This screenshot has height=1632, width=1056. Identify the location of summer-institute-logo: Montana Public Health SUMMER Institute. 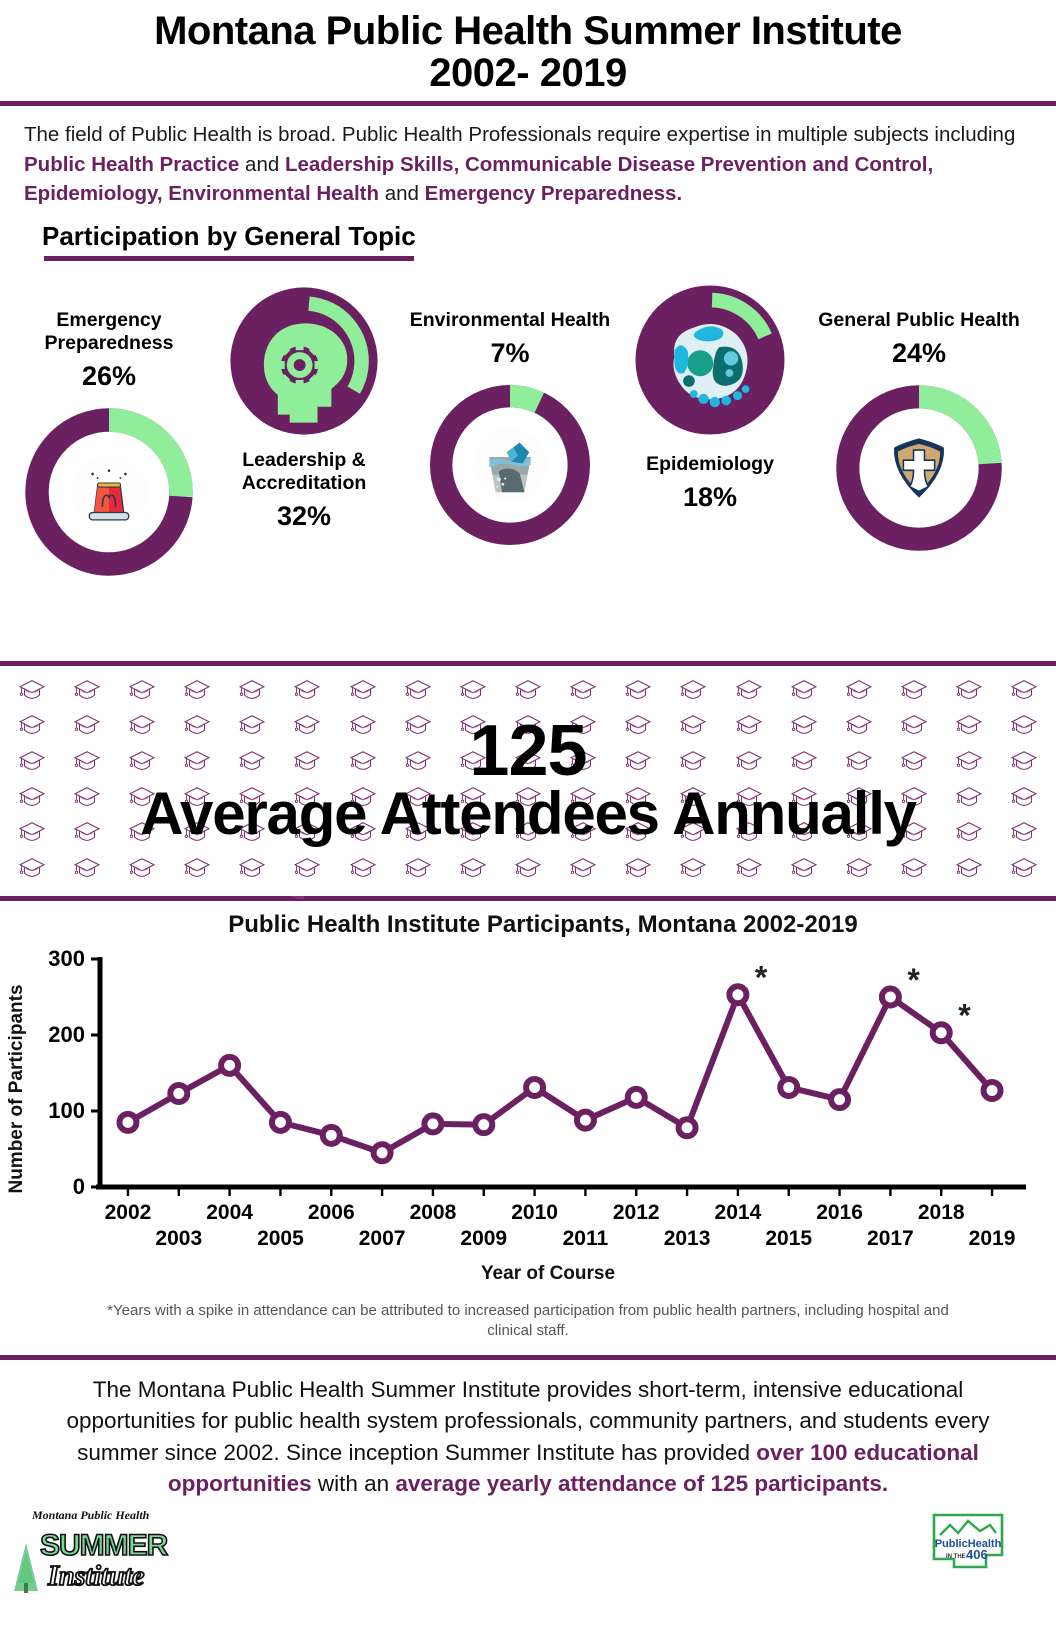
(115, 1553).